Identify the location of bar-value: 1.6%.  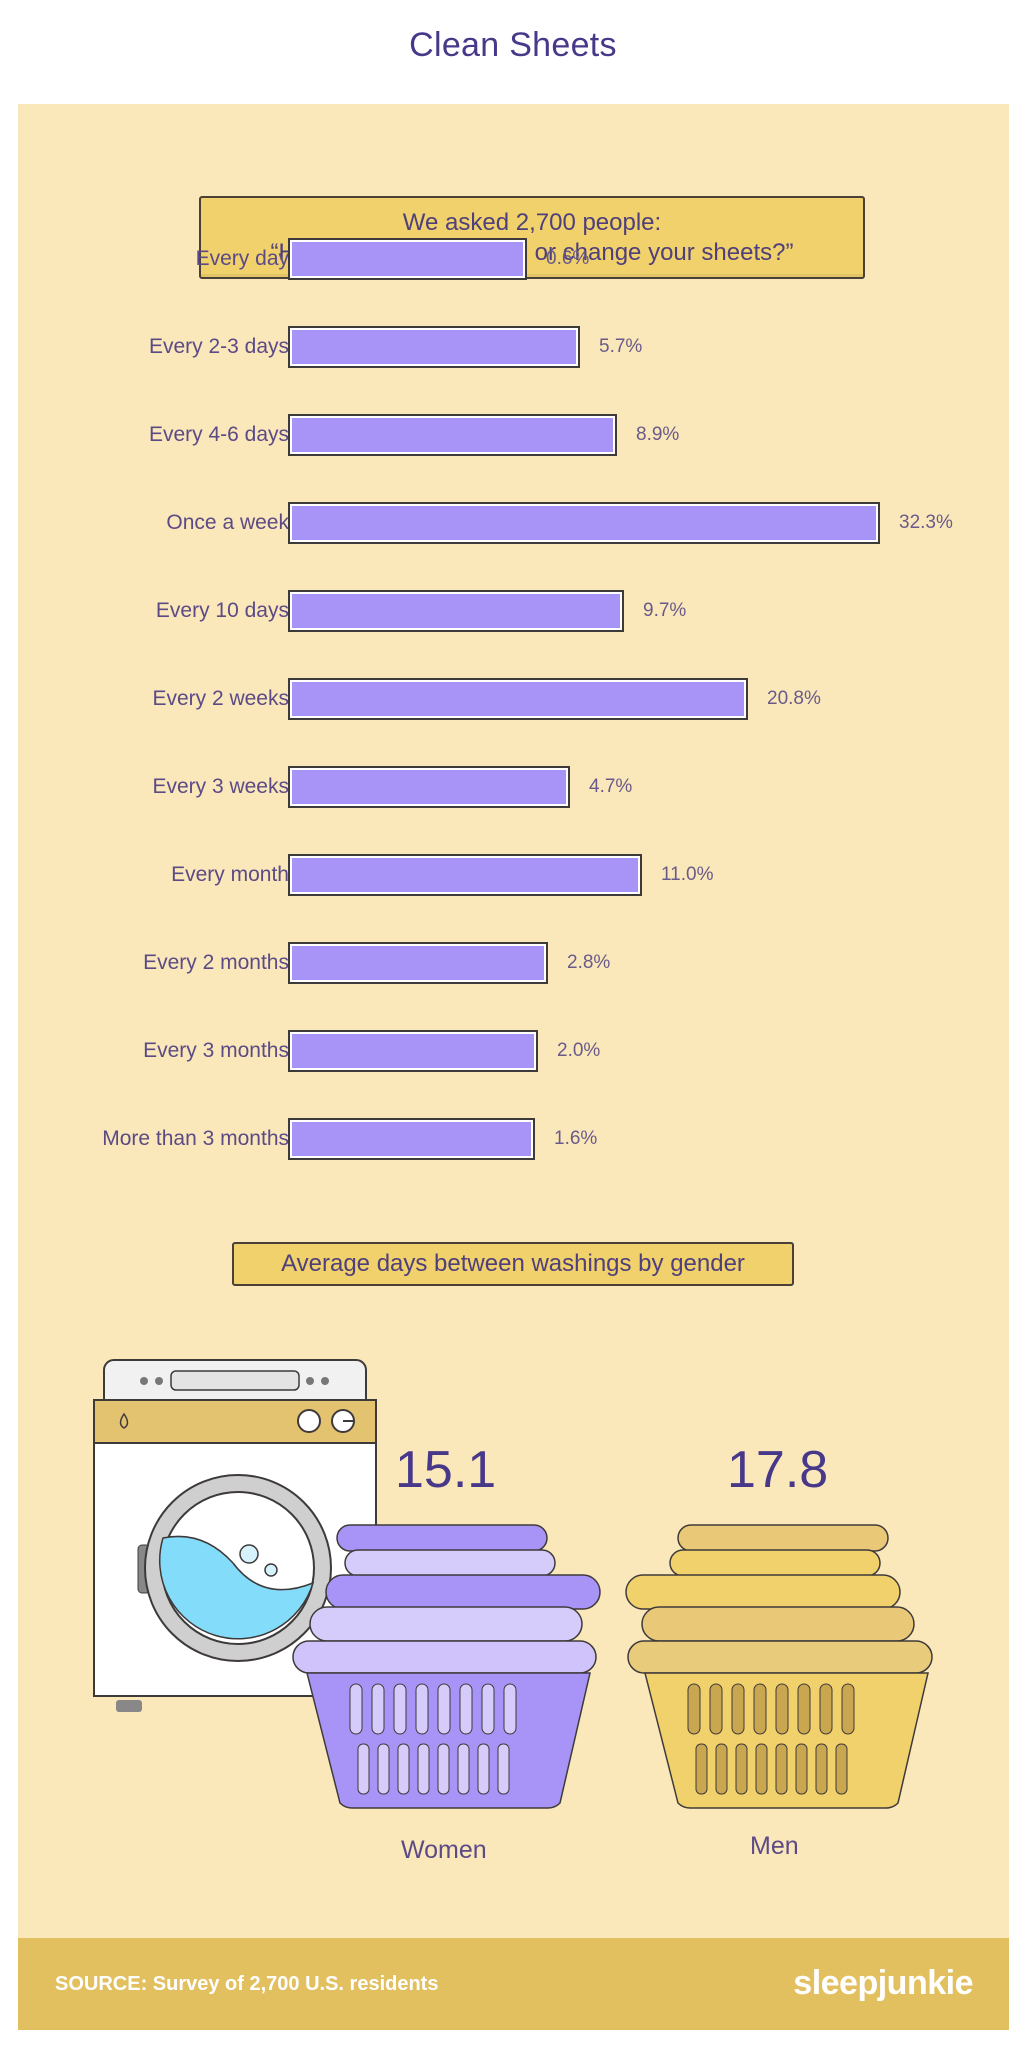
(576, 1138).